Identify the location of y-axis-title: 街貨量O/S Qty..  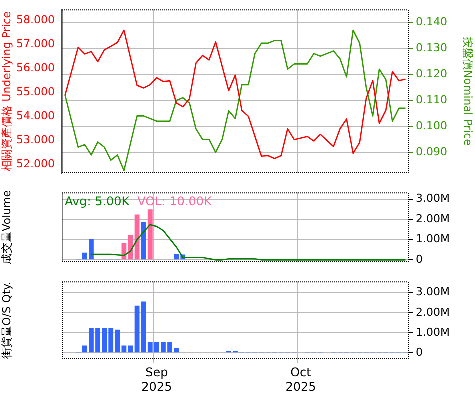
(7, 321).